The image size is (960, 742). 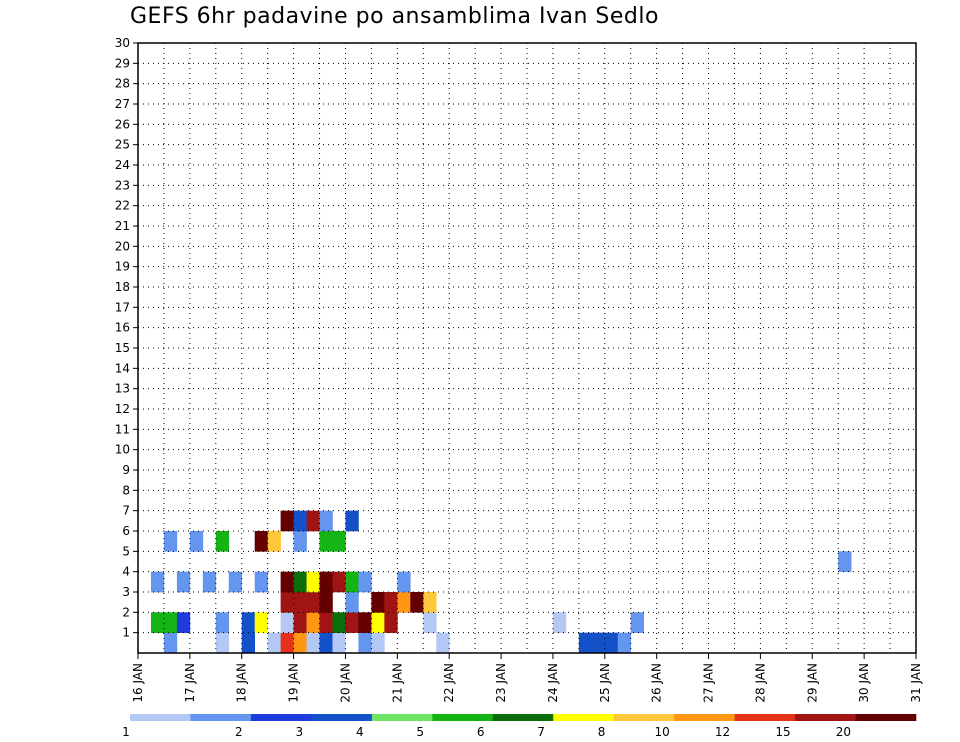 What do you see at coordinates (782, 732) in the screenshot?
I see `colorbar-label: 15` at bounding box center [782, 732].